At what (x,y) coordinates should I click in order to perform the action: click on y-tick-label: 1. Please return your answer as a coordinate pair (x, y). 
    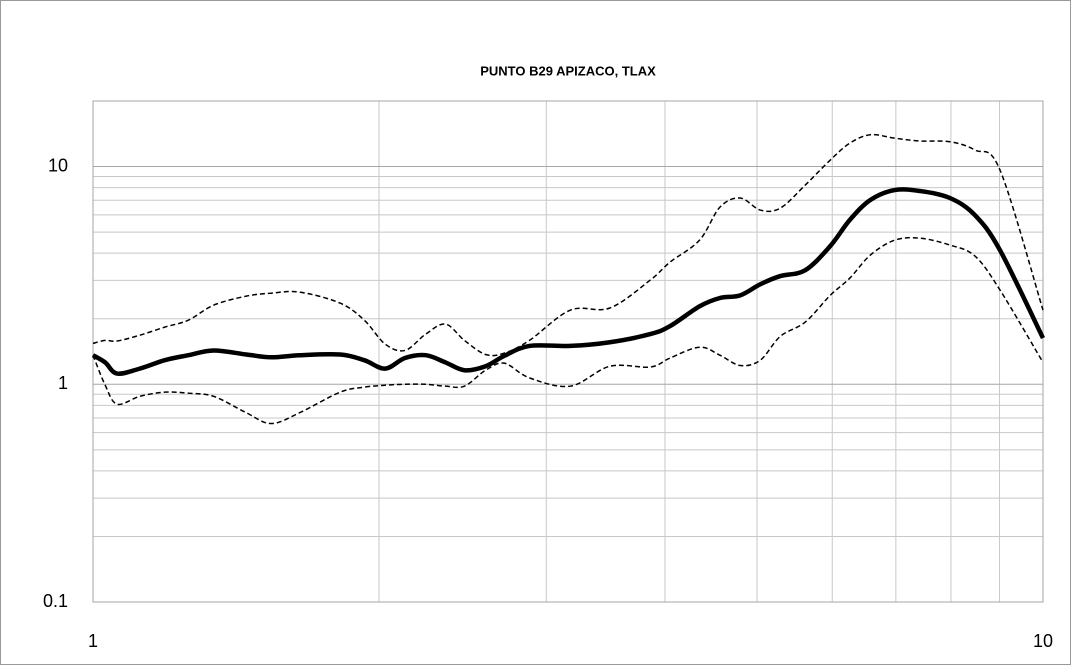
    Looking at the image, I should click on (63, 383).